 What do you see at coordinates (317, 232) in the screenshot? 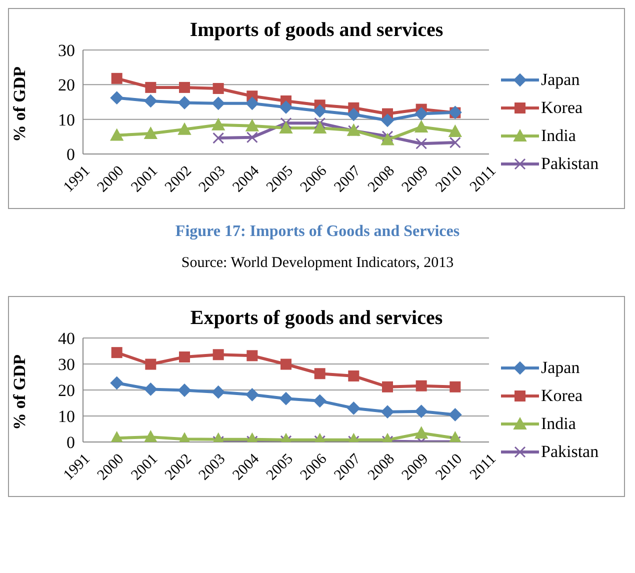
I see `caption: Figure 17: Imports of Goods and Services` at bounding box center [317, 232].